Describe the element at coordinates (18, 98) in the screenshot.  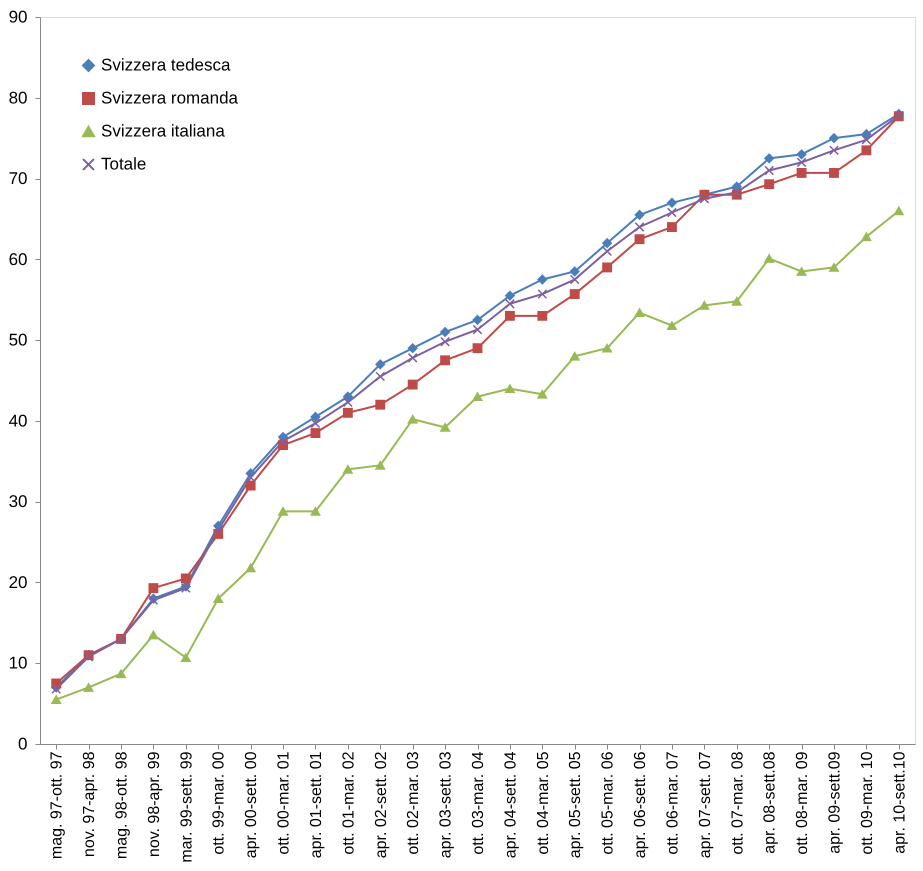
I see `y-tick-label: 80` at that location.